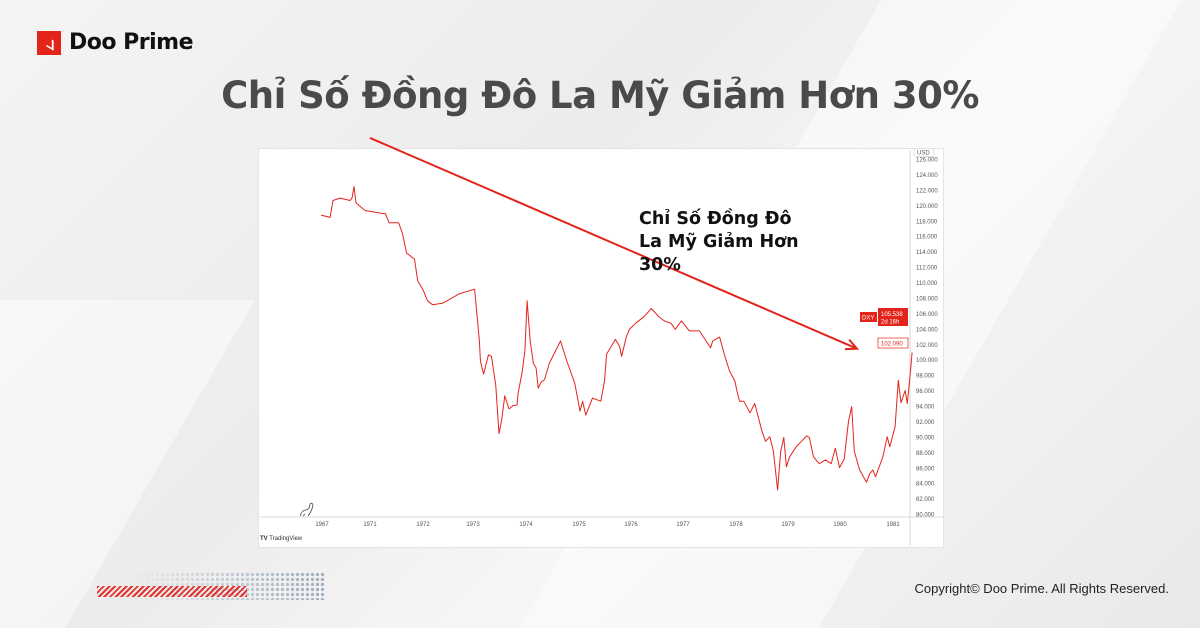 The width and height of the screenshot is (1200, 628). Describe the element at coordinates (49, 42) in the screenshot. I see `doo-prime-logo-icon` at that location.